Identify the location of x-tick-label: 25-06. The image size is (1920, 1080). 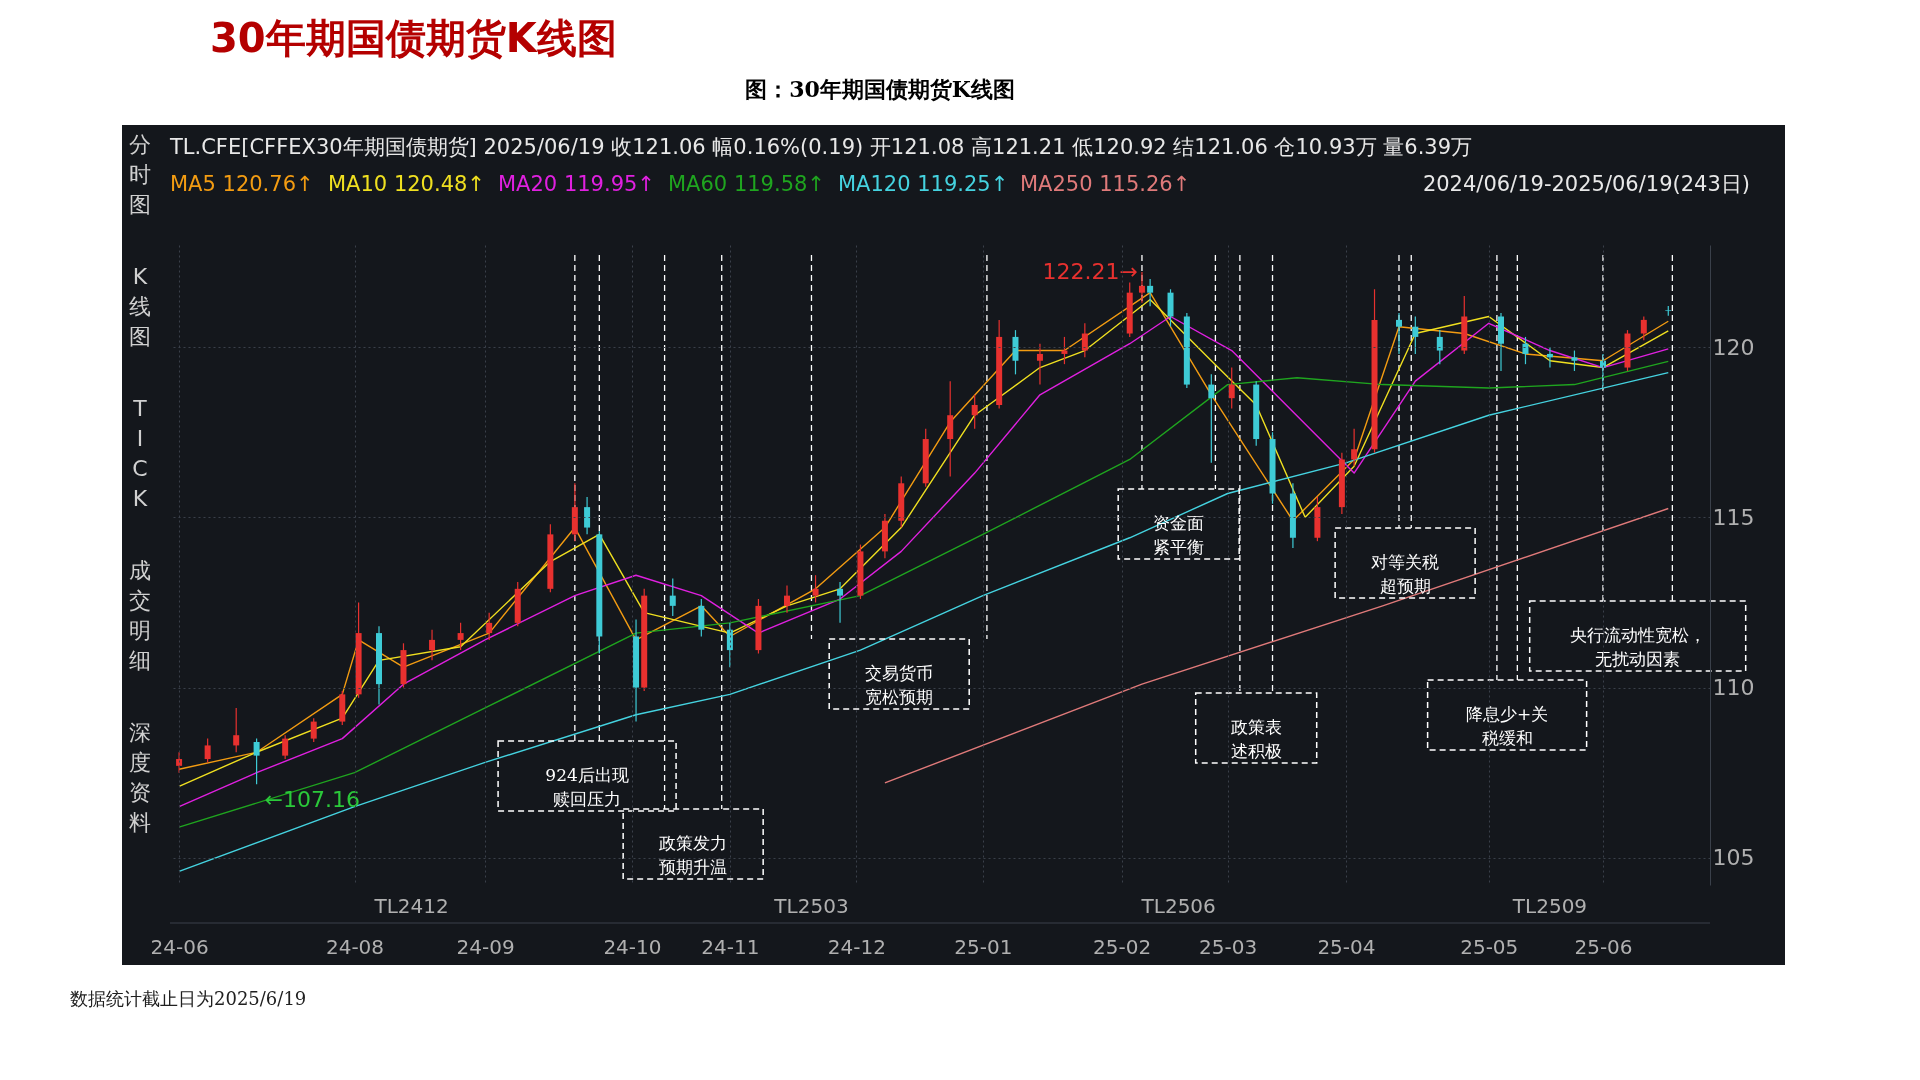
(1603, 946).